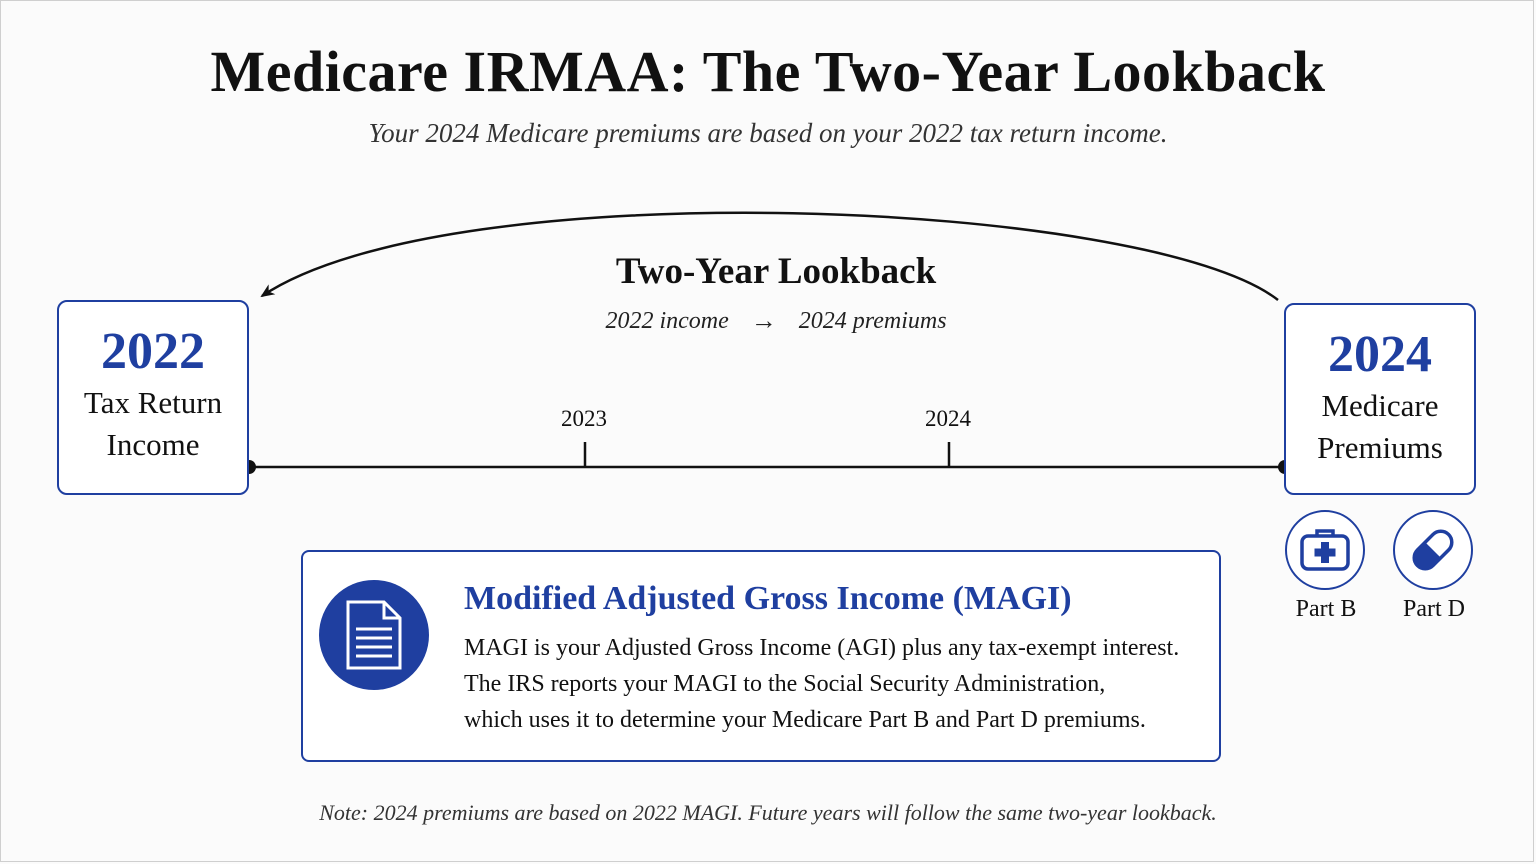  Describe the element at coordinates (768, 598) in the screenshot. I see `magi-title: Modified Adjusted Gross Income (MAGI)` at that location.